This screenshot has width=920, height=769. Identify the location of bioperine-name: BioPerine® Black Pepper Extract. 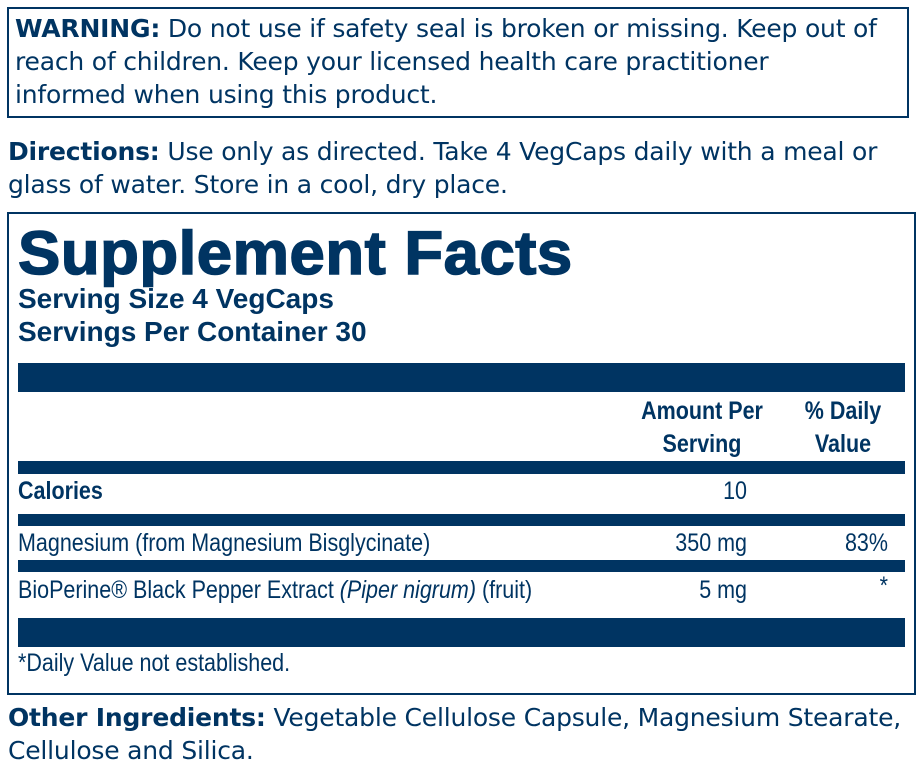
(179, 590).